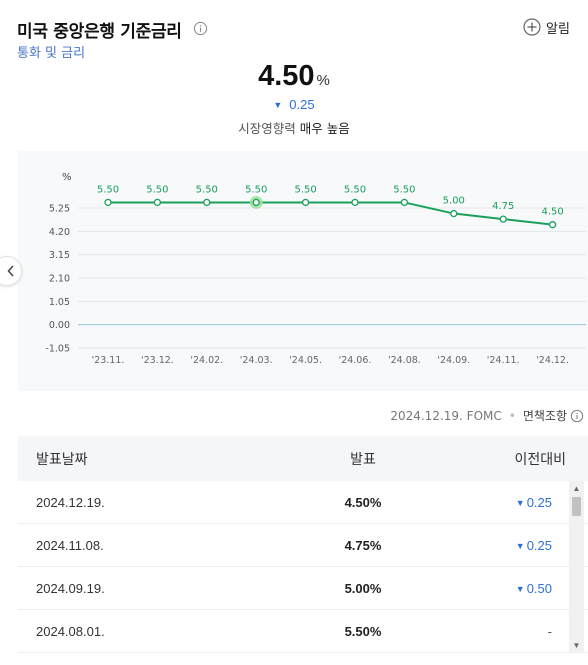 This screenshot has width=588, height=665. Describe the element at coordinates (206, 360) in the screenshot. I see `x-tick-label: '24.02.` at that location.